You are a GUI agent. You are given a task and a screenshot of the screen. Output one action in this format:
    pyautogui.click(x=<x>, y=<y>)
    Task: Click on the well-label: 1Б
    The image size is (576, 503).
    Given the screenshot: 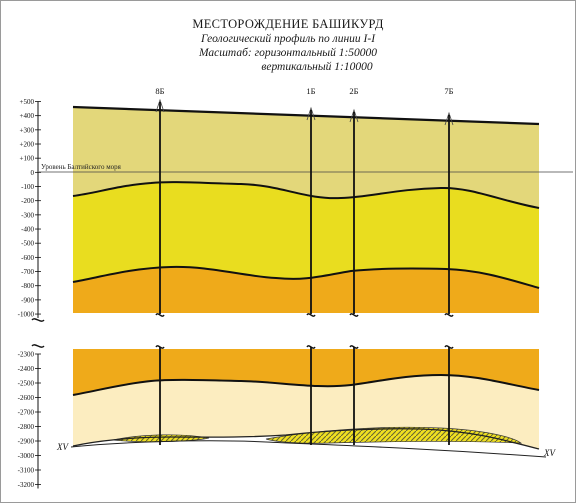 What is the action you would take?
    pyautogui.click(x=310, y=91)
    